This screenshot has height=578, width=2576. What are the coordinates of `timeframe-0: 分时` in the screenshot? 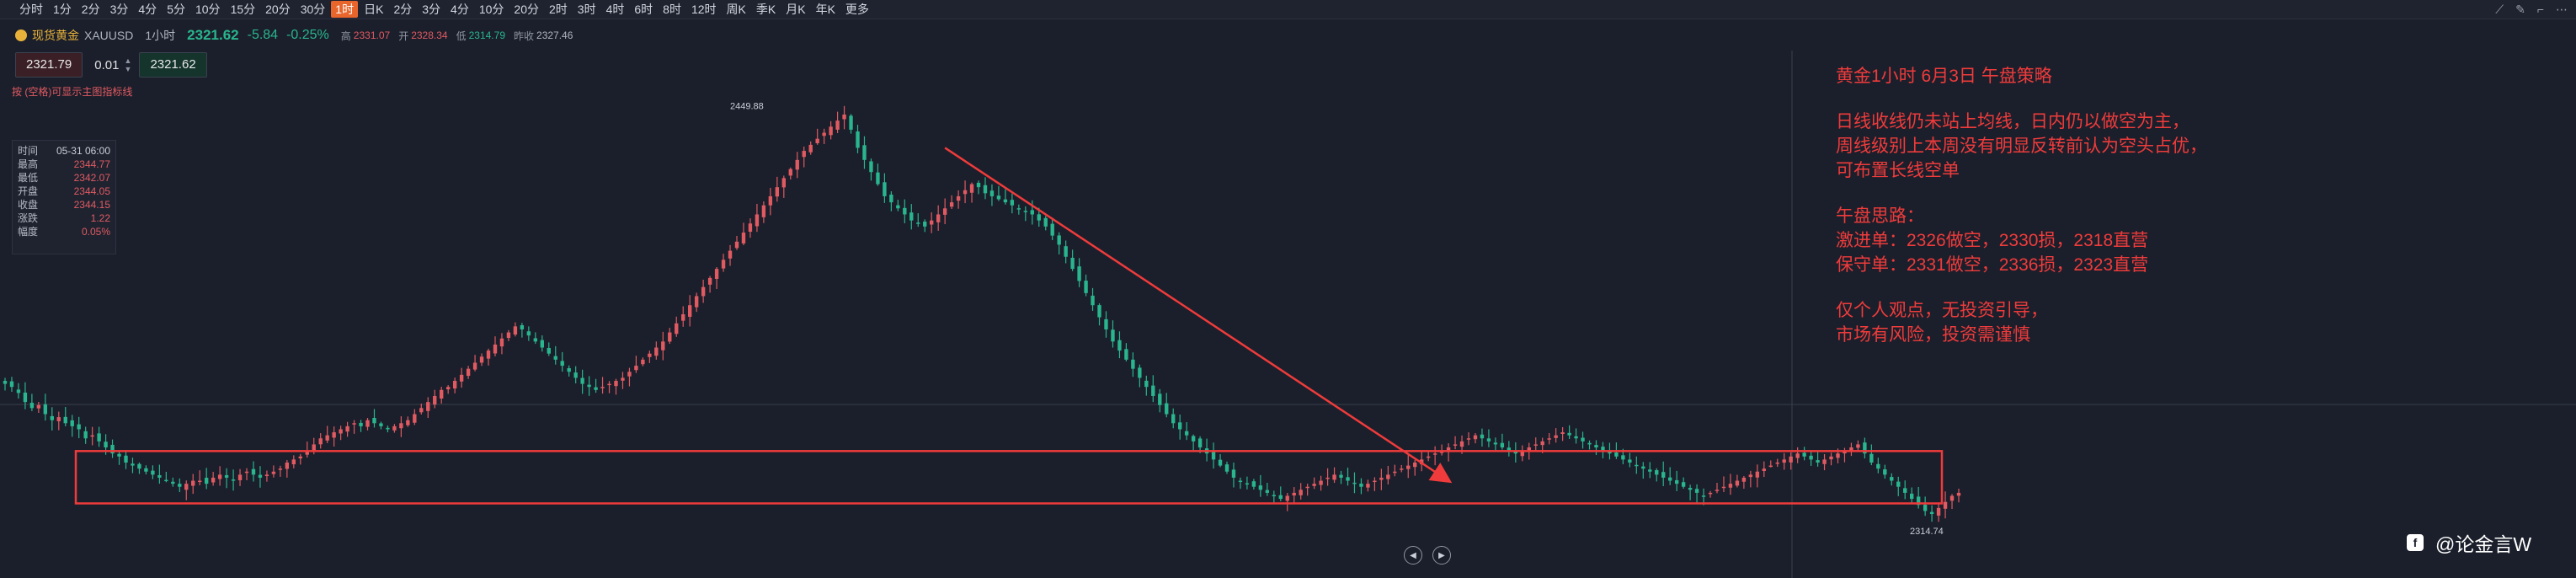 It's located at (31, 9).